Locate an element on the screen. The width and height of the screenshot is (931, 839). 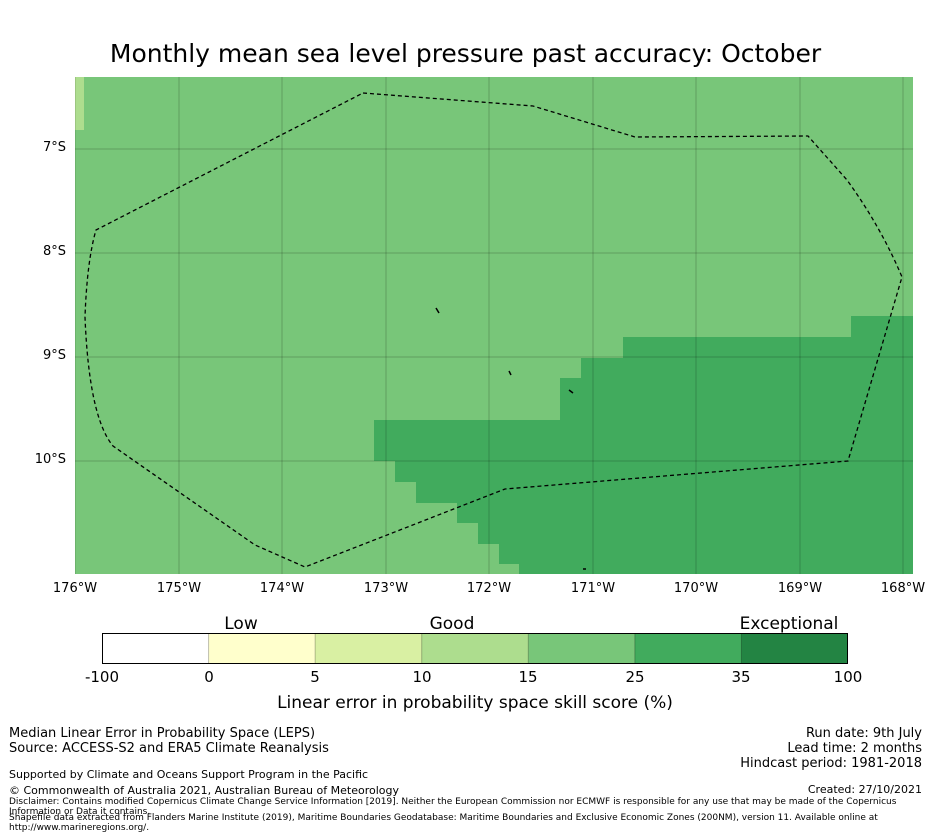
lat-label: 7°S is located at coordinates (54, 147).